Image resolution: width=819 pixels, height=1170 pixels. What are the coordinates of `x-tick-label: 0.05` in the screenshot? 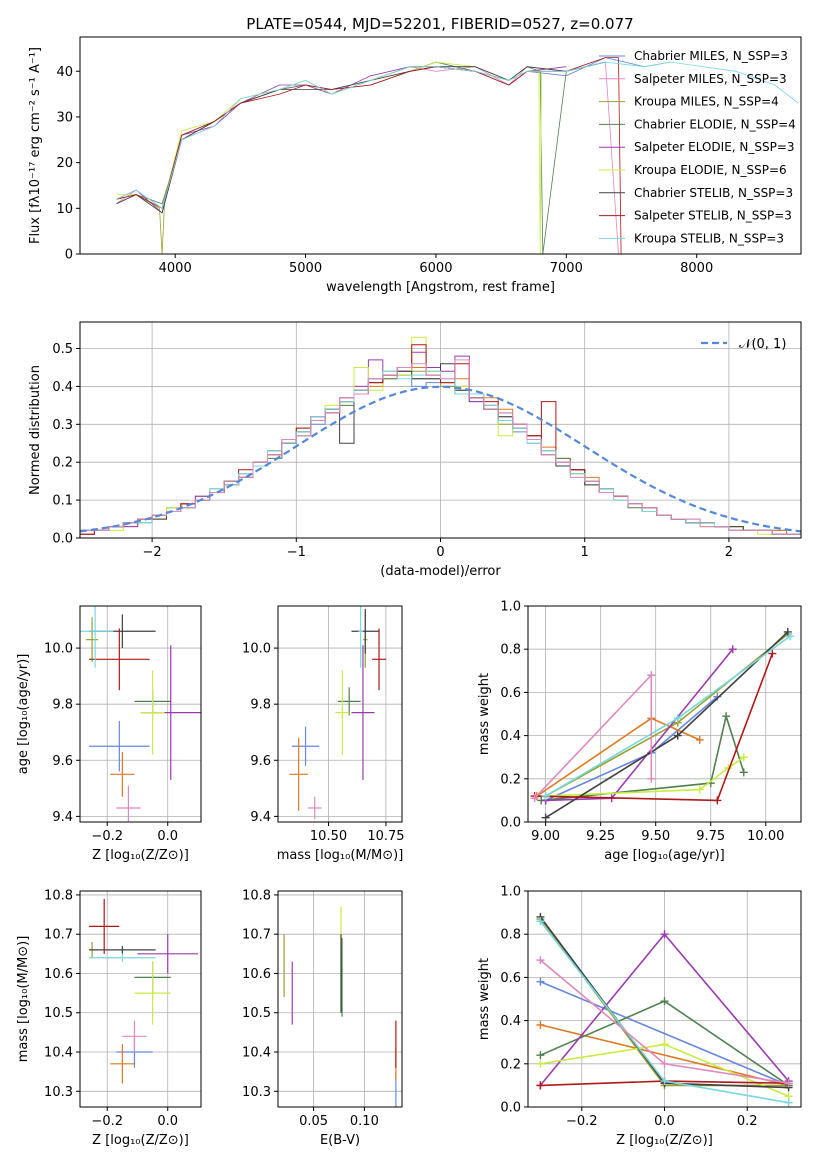 It's located at (313, 1121).